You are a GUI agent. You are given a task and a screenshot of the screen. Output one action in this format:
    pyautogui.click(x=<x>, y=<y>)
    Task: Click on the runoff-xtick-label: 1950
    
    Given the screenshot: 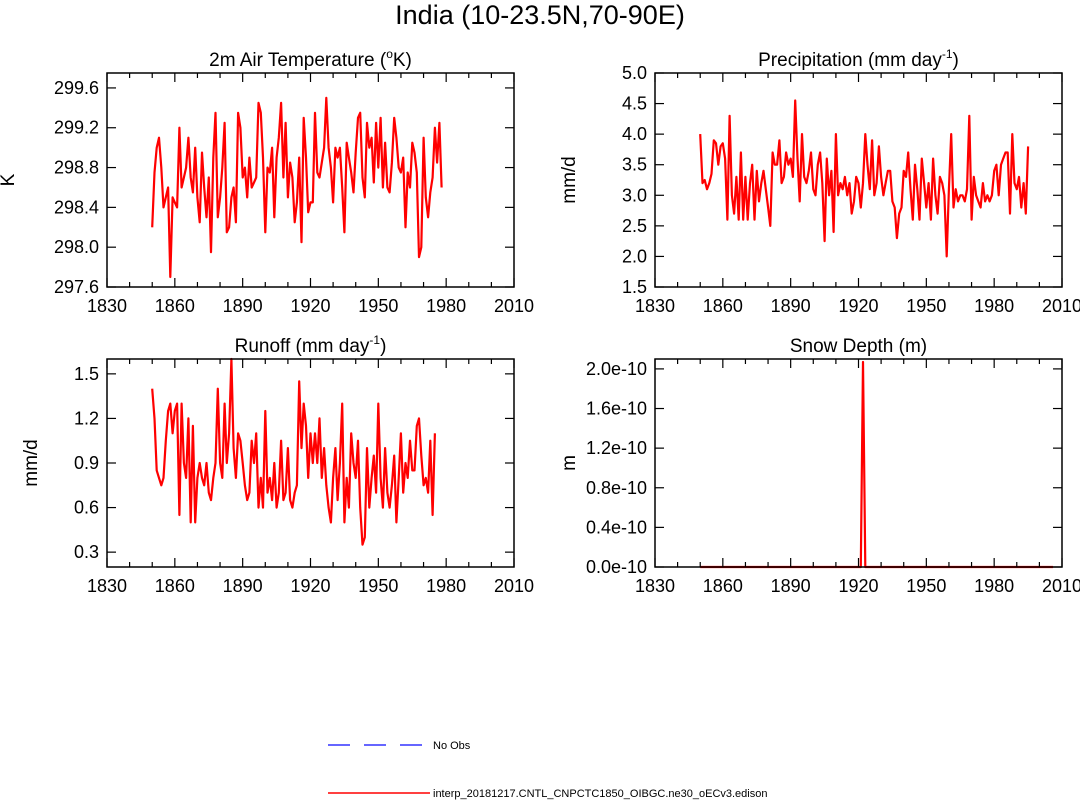 What is the action you would take?
    pyautogui.click(x=378, y=586)
    